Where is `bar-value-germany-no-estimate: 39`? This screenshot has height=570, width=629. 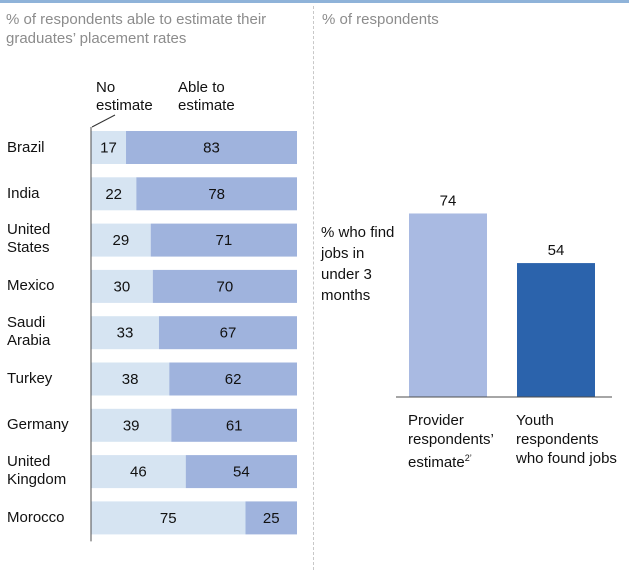 bar-value-germany-no-estimate: 39 is located at coordinates (131, 425).